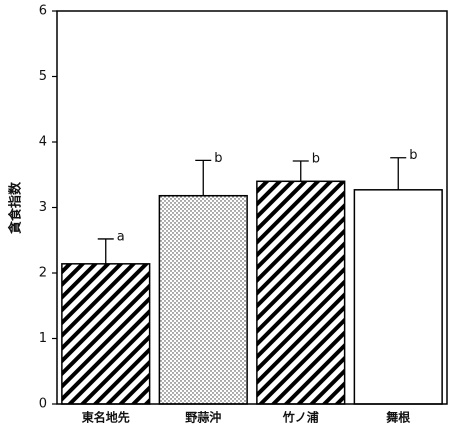 The width and height of the screenshot is (460, 435). I want to click on y-tick-label: 6, so click(43, 11).